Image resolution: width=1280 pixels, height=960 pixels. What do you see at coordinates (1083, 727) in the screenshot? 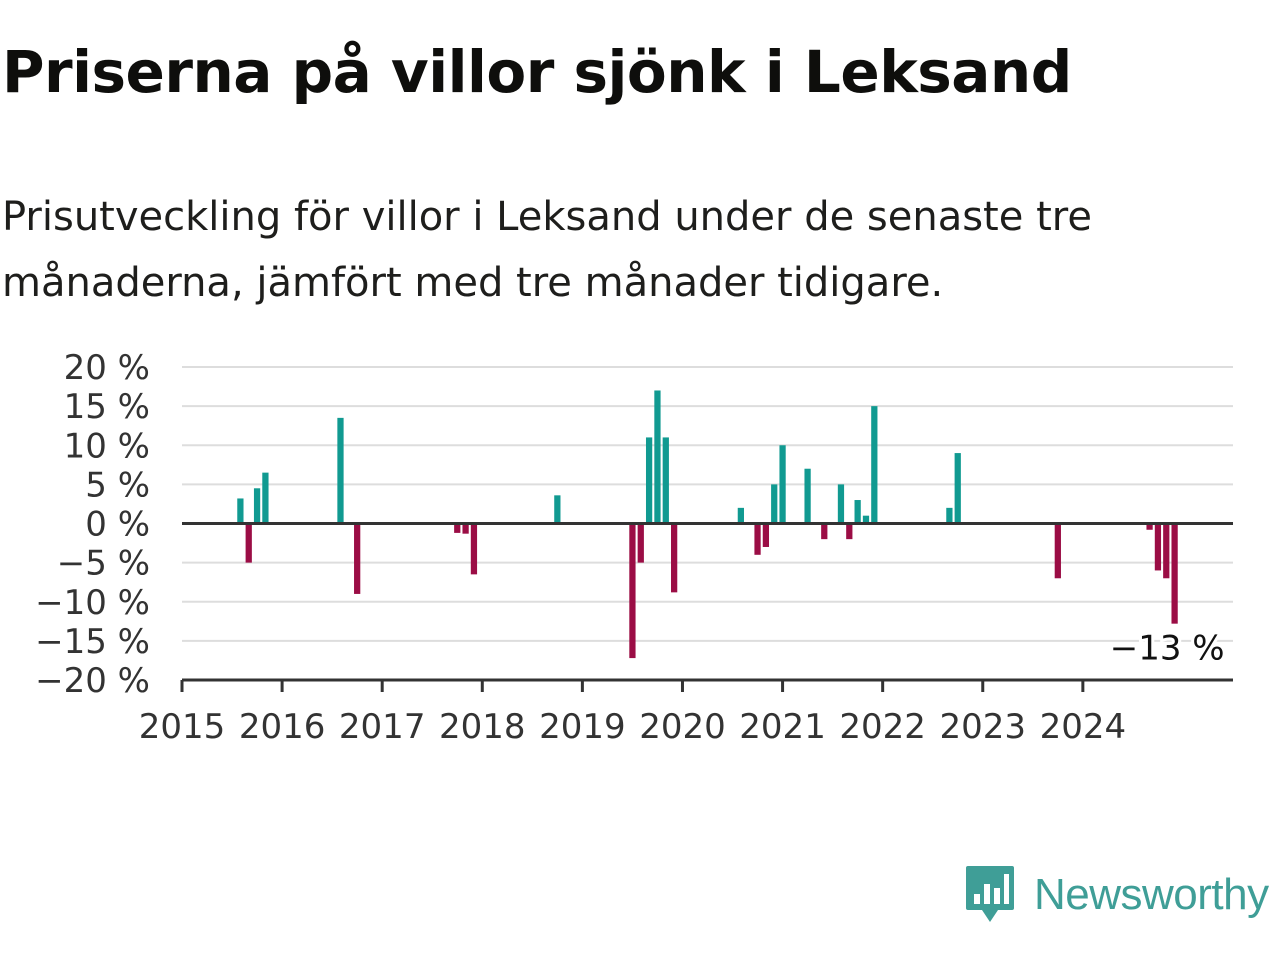
I see `x-tick-label: 2024` at bounding box center [1083, 727].